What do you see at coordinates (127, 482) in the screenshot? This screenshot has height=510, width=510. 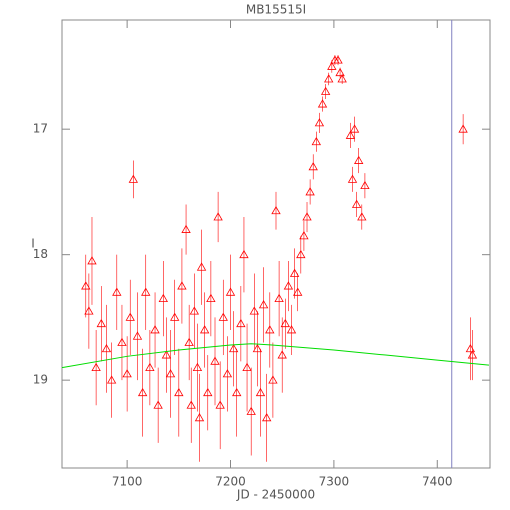 I see `x-tick-label: 7100` at bounding box center [127, 482].